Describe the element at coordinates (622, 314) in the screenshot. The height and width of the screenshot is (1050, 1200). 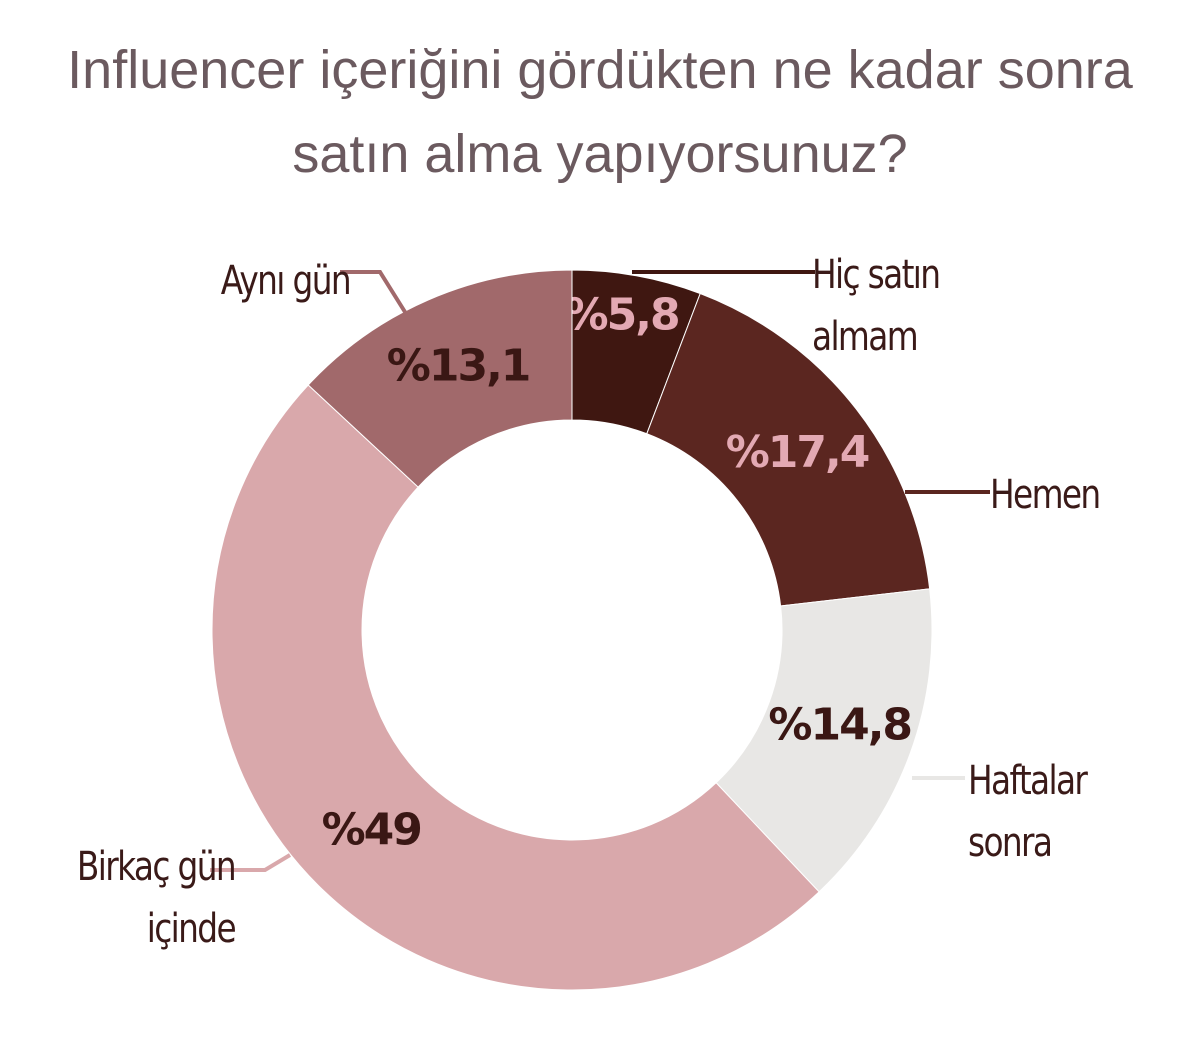
I see `value-label: %5,8` at that location.